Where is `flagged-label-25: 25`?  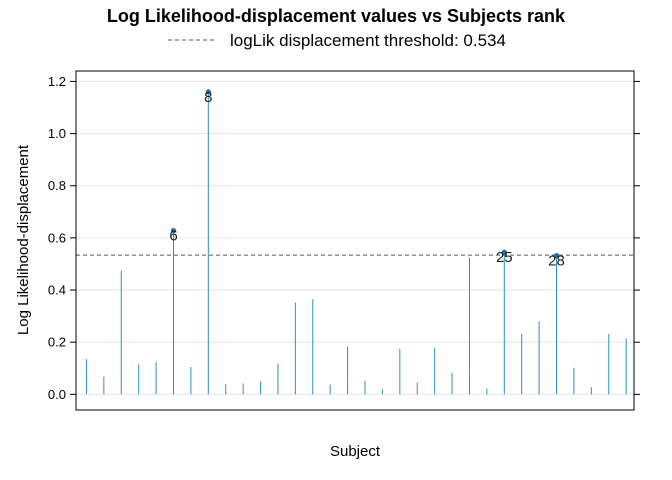 flagged-label-25: 25 is located at coordinates (504, 257).